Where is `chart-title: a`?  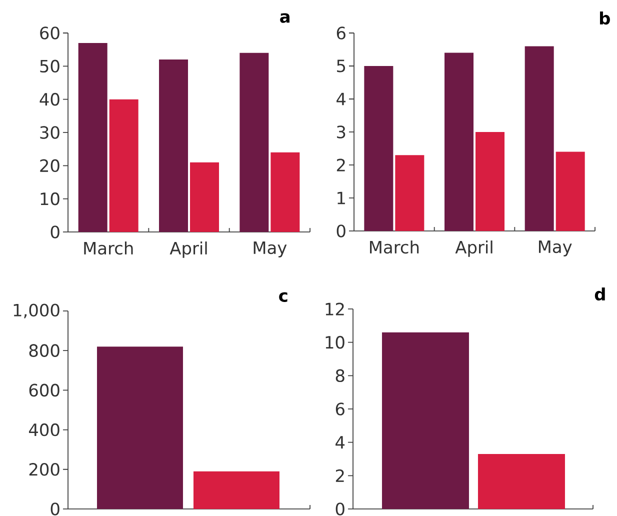
chart-title: a is located at coordinates (285, 18).